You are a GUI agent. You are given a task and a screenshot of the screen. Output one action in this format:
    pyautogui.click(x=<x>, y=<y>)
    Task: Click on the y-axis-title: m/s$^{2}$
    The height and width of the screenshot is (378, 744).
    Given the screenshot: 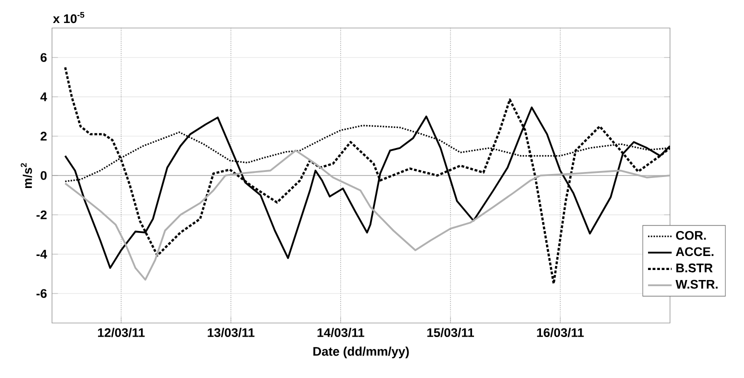 What is the action you would take?
    pyautogui.click(x=26, y=175)
    